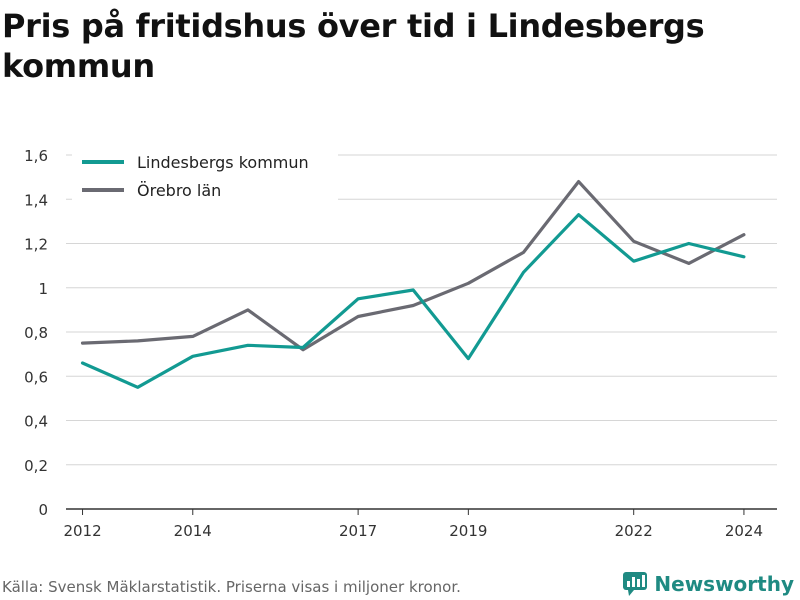  I want to click on x-tick-label: 2014, so click(193, 531).